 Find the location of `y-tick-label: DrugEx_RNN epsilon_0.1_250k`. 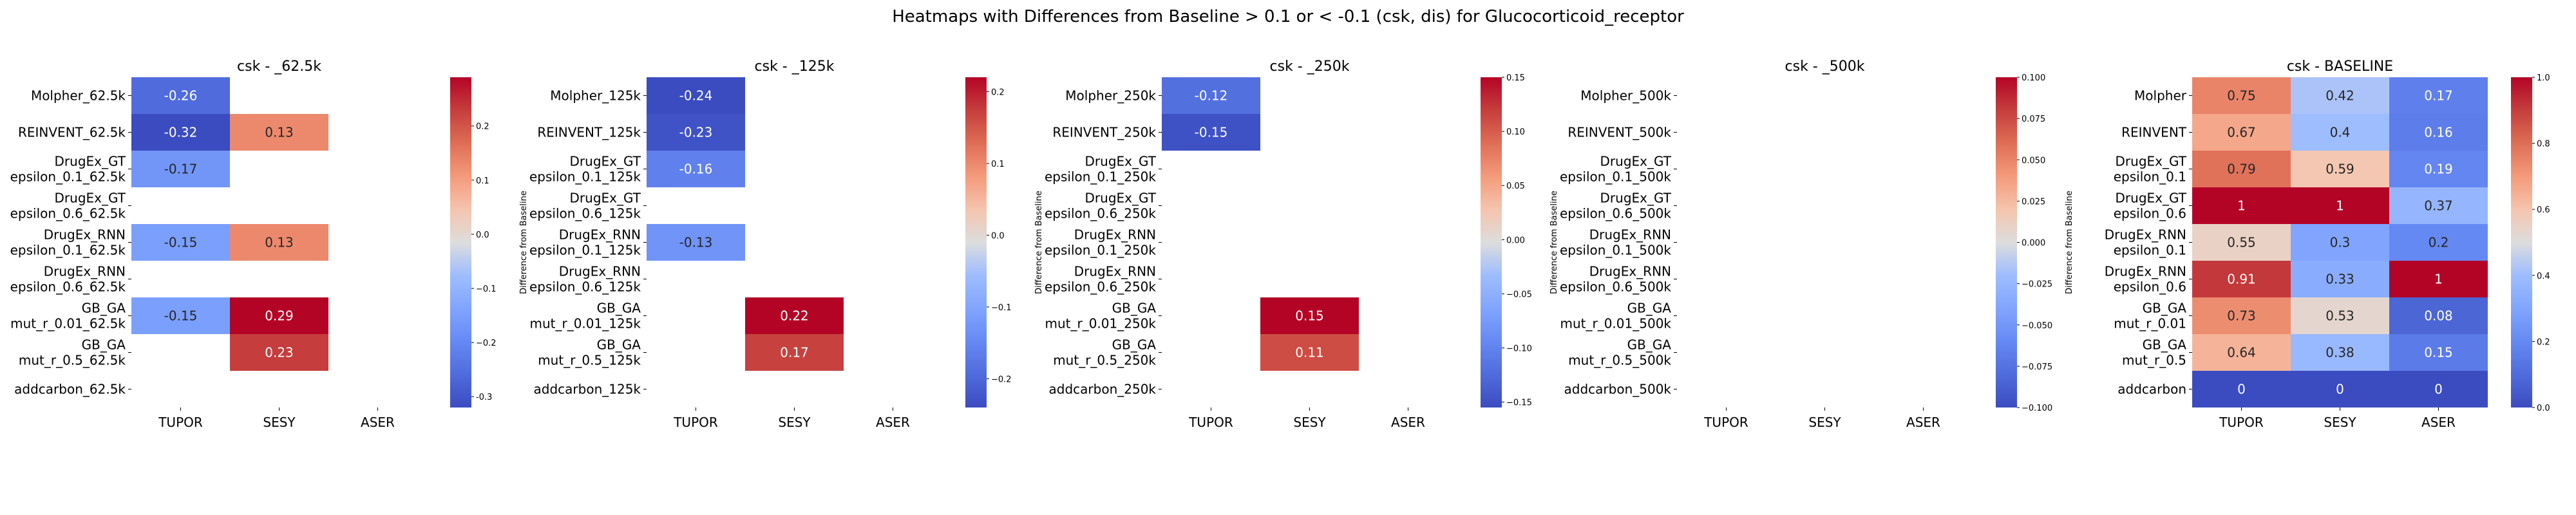

y-tick-label: DrugEx_RNN epsilon_0.1_250k is located at coordinates (1100, 243).